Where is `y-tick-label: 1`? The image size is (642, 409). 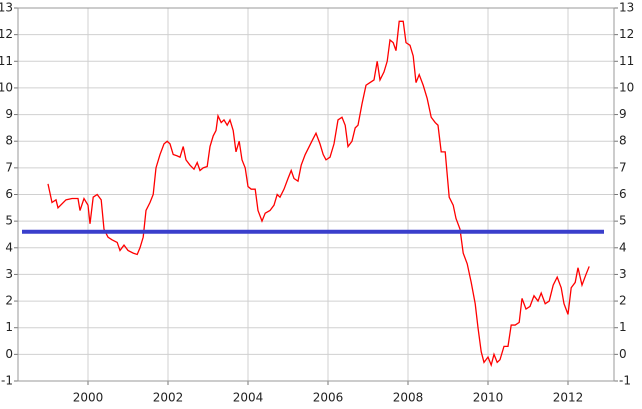 y-tick-label: 1 is located at coordinates (9, 327).